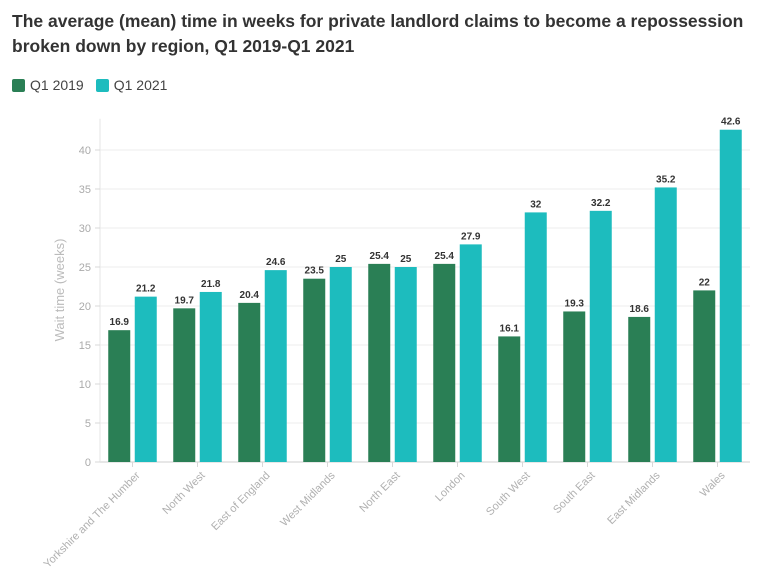 Image resolution: width=764 pixels, height=575 pixels. I want to click on y-tick-label: 5, so click(88, 424).